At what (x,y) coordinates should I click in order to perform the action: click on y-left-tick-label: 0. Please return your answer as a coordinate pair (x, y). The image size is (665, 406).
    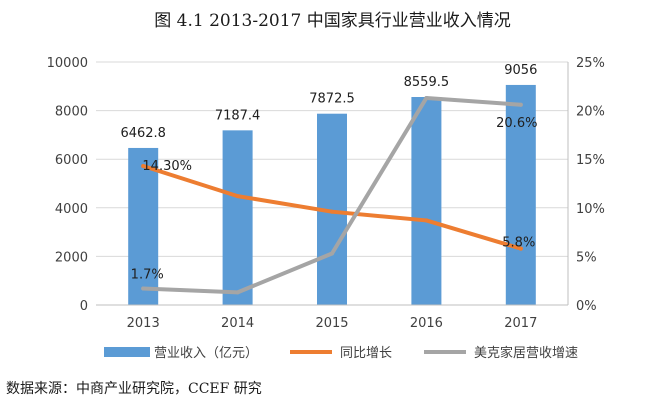
    Looking at the image, I should click on (84, 306).